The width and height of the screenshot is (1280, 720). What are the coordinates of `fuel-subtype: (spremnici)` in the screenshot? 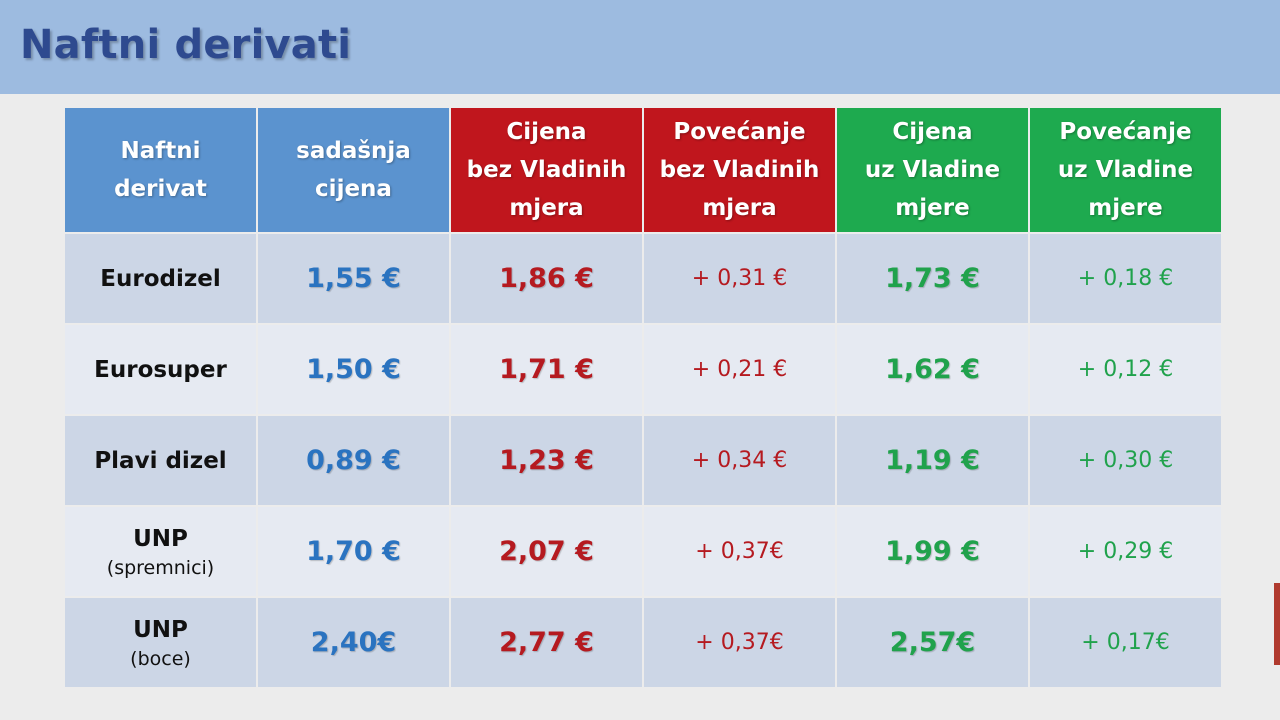 It's located at (160, 567).